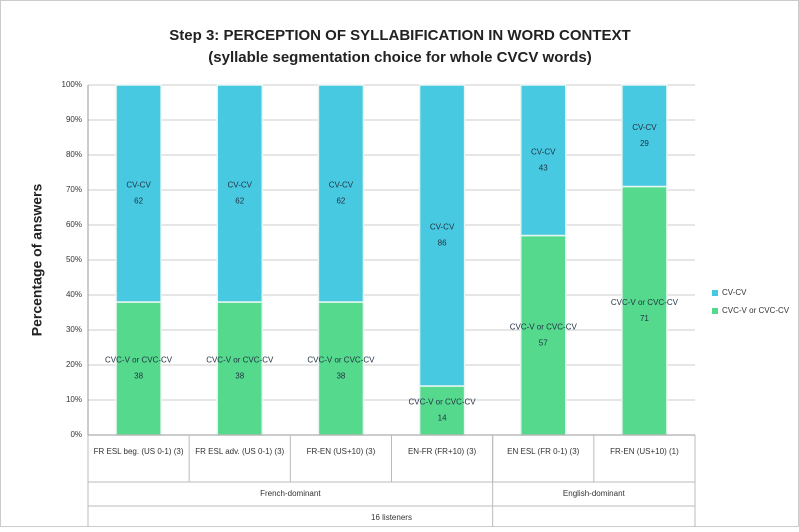 The width and height of the screenshot is (799, 532). Describe the element at coordinates (644, 451) in the screenshot. I see `x-tick-label: FR-EN (US+10) (1)` at that location.